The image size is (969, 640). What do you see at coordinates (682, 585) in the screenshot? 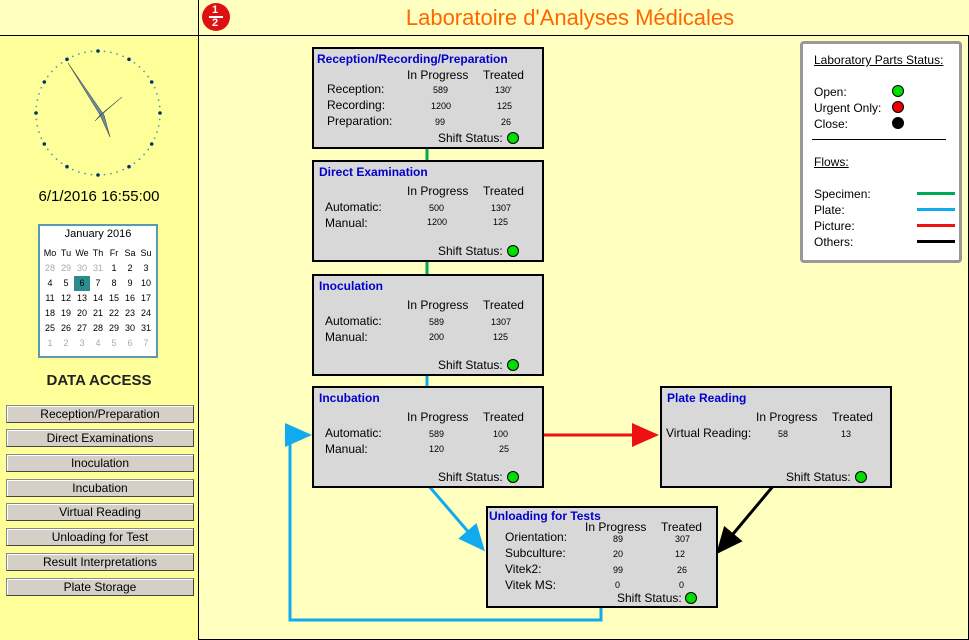
I see `row-treated: 0` at bounding box center [682, 585].